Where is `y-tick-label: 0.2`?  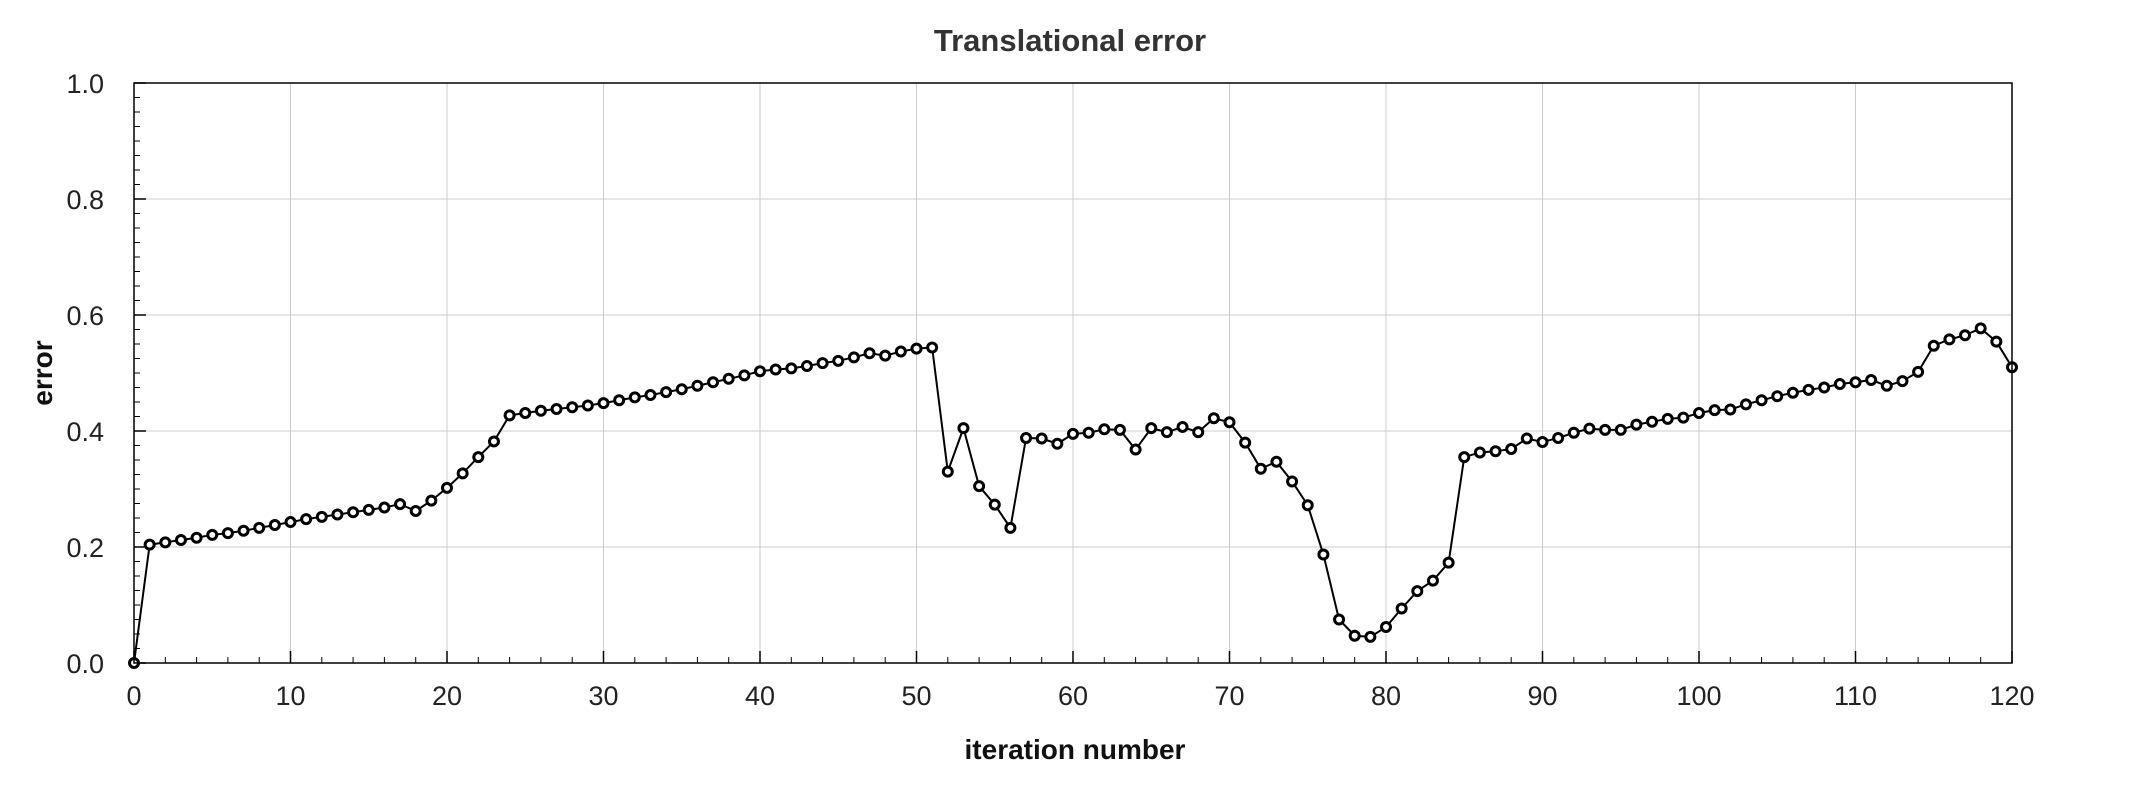
y-tick-label: 0.2 is located at coordinates (85, 548).